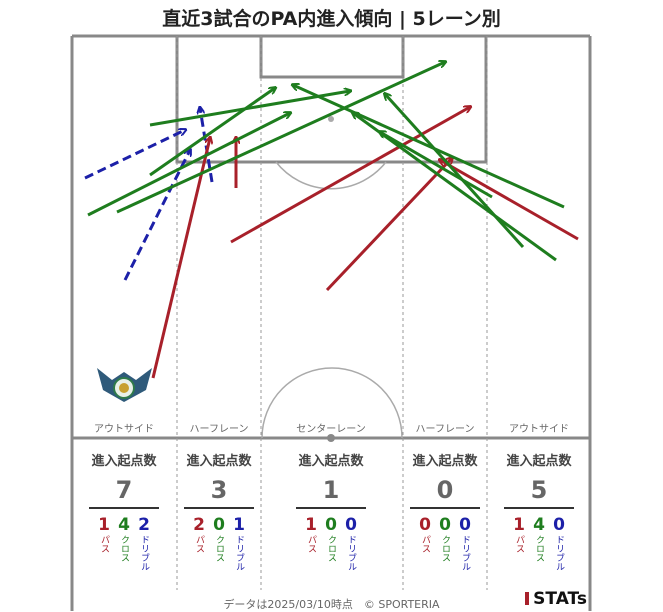  What do you see at coordinates (124, 429) in the screenshot?
I see `lane-label-left-outside: アウトサイド` at bounding box center [124, 429].